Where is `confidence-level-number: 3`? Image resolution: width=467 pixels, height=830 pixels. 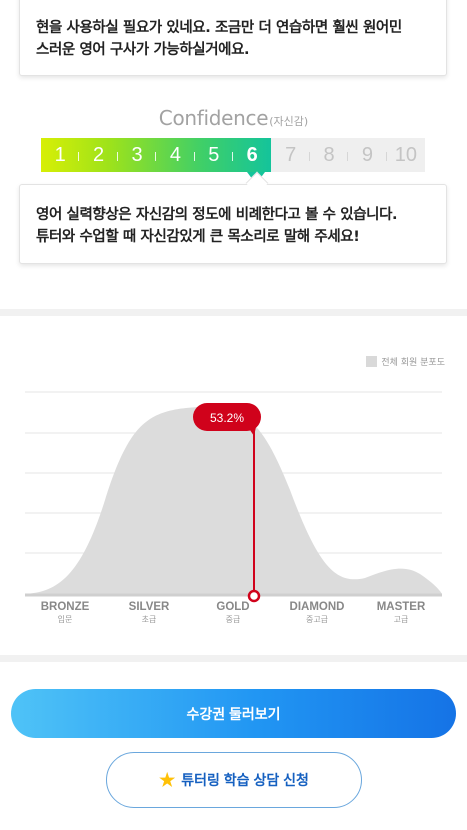
confidence-level-number: 3 is located at coordinates (137, 154).